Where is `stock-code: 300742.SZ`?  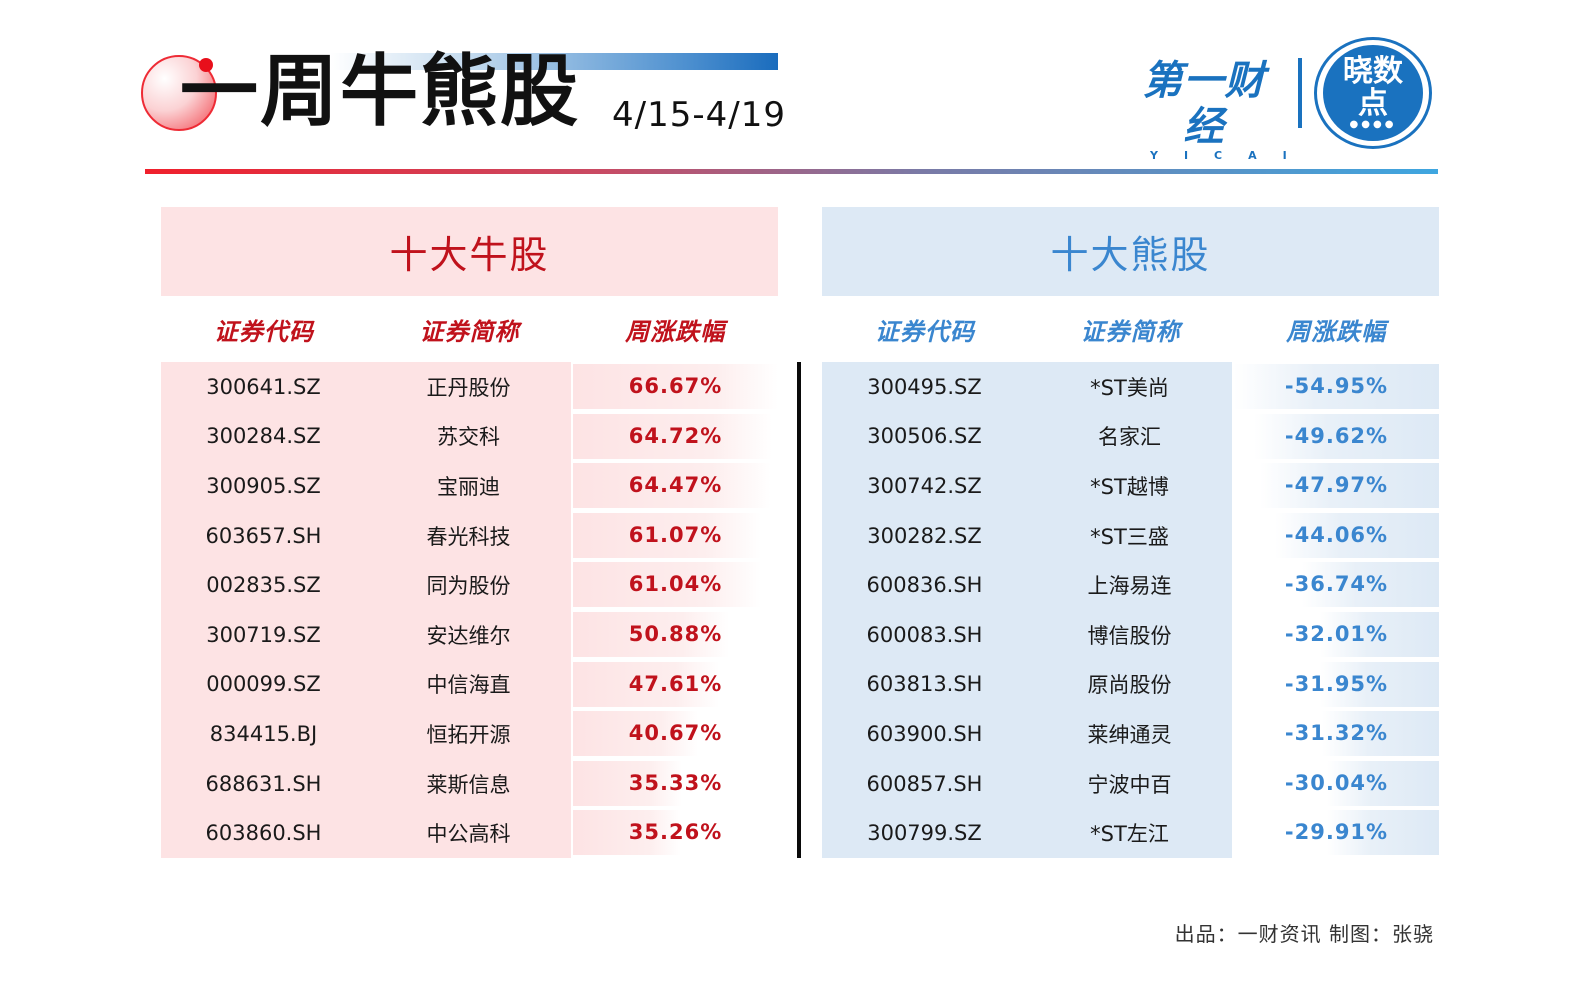
stock-code: 300742.SZ is located at coordinates (924, 485).